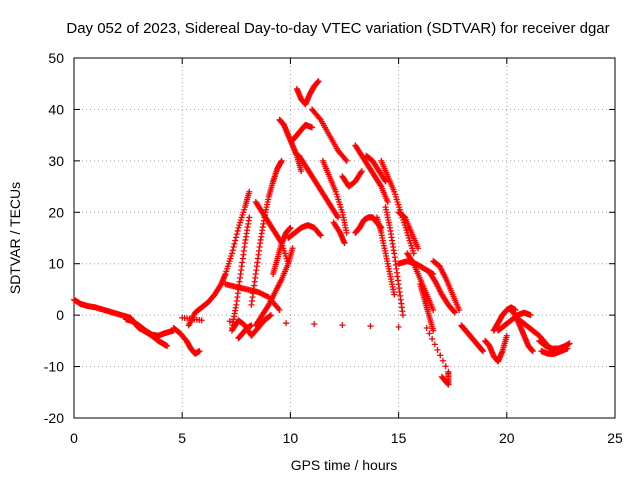 The image size is (640, 480). What do you see at coordinates (315, 351) in the screenshot?
I see `series-outliers` at bounding box center [315, 351].